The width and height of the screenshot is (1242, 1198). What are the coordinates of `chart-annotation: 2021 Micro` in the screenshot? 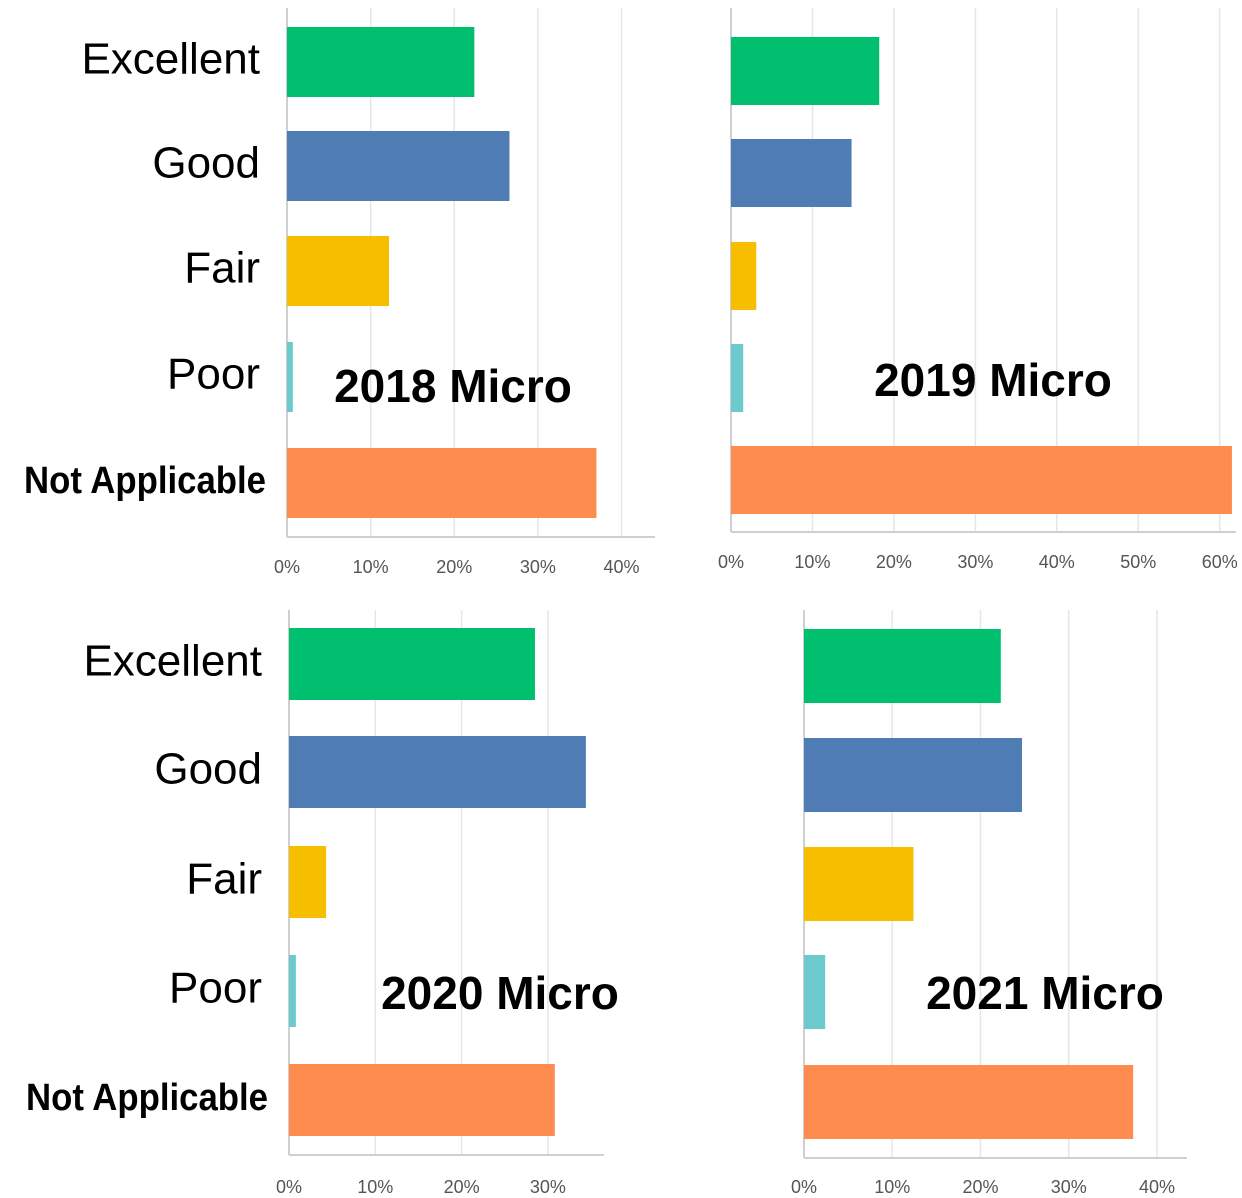 It's located at (1045, 993).